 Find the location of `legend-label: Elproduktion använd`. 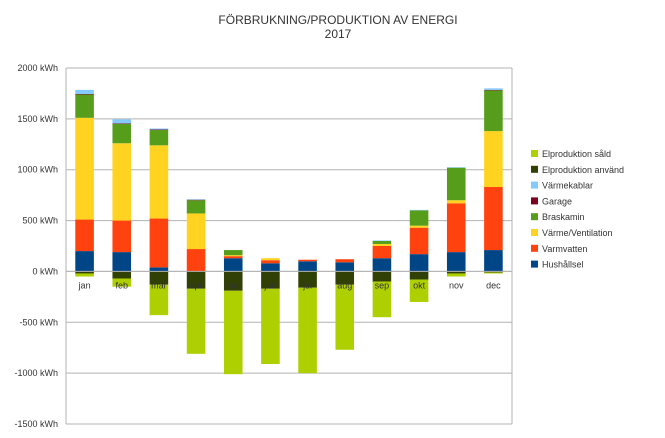

legend-label: Elproduktion använd is located at coordinates (583, 170).